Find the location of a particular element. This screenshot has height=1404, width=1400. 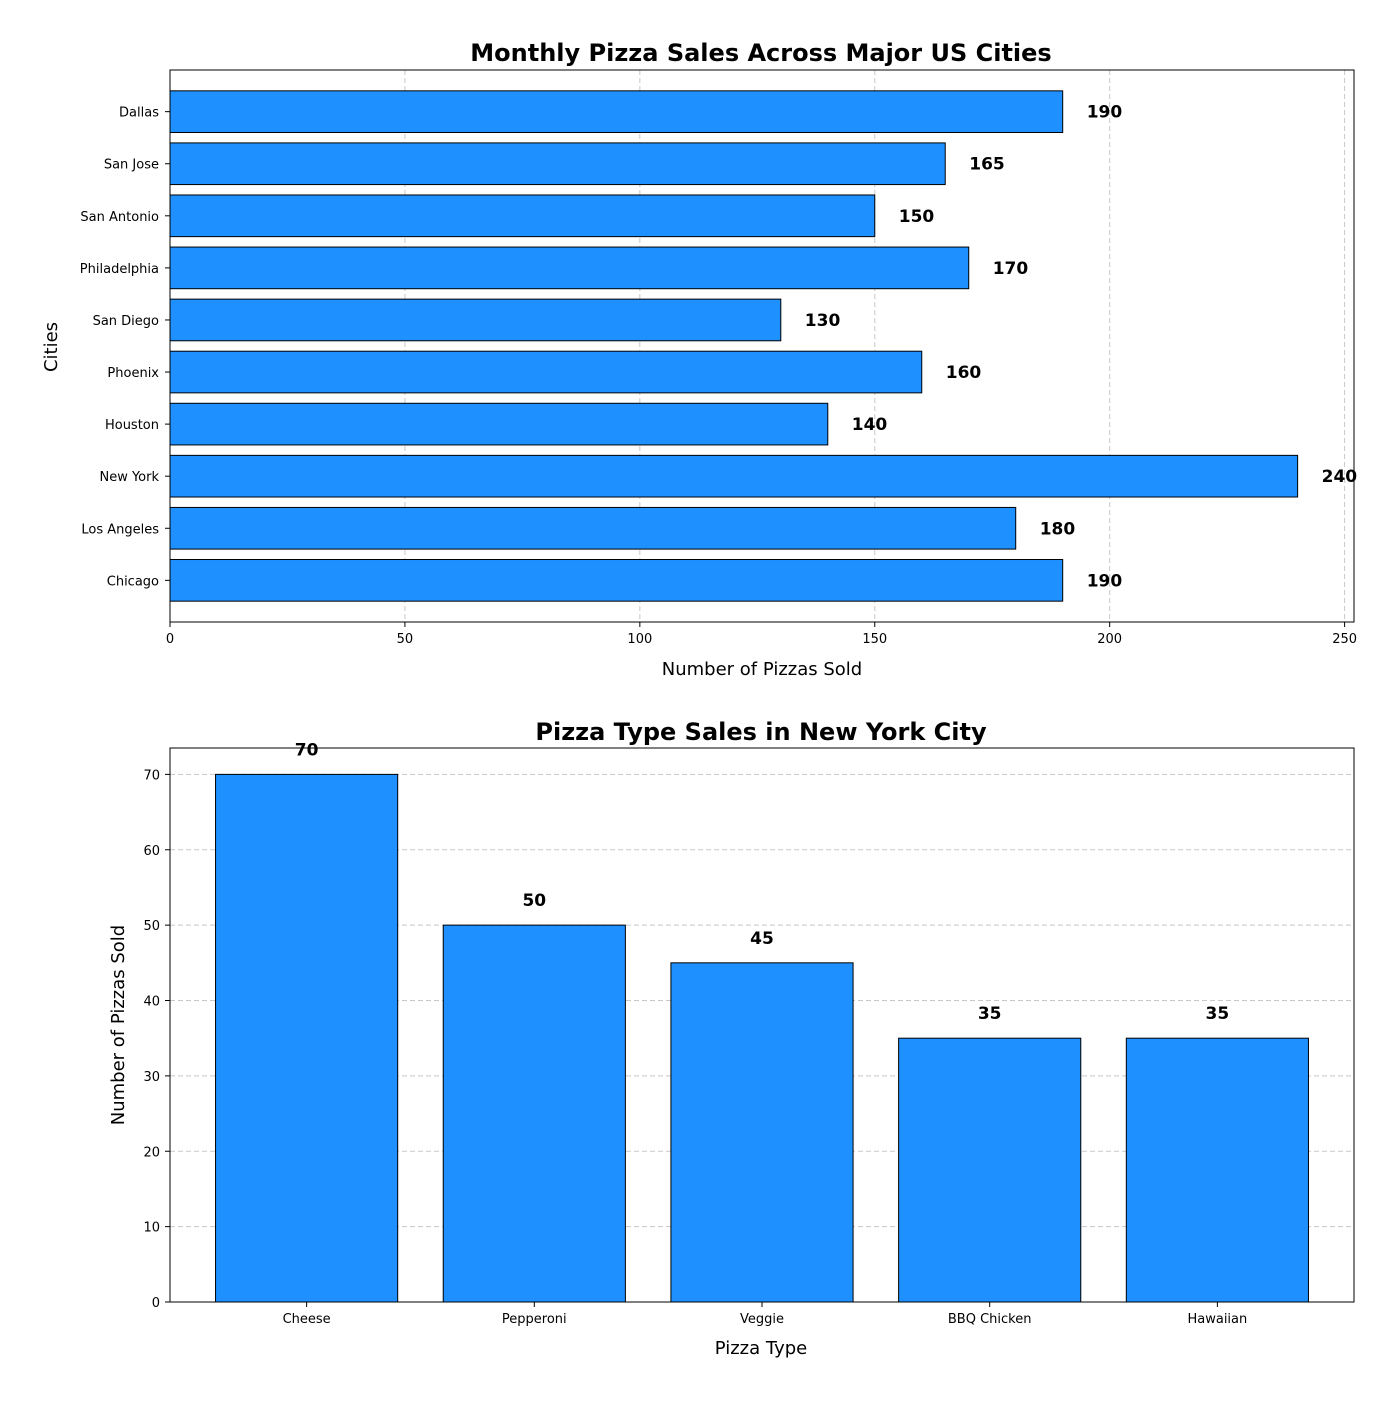

y-tick-label-philadelphia: Philadelphia is located at coordinates (119, 269).